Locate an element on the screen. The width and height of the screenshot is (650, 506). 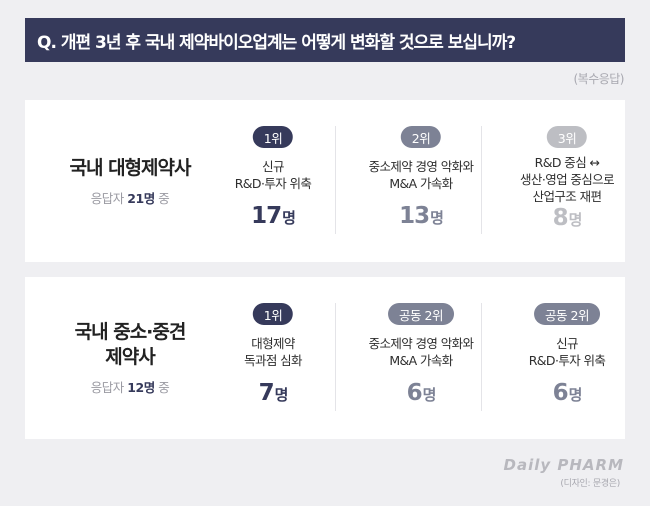
item-description-line: 대형제약 is located at coordinates (273, 343).